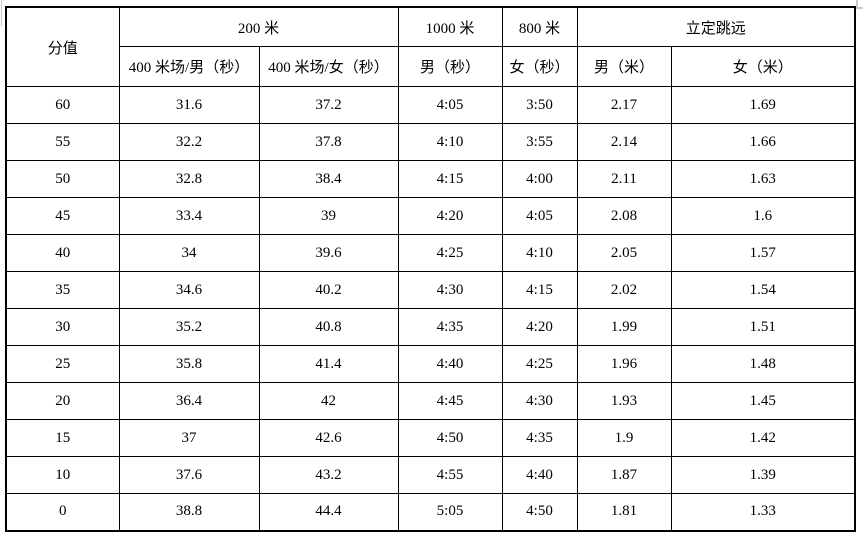 The width and height of the screenshot is (863, 540). Describe the element at coordinates (539, 253) in the screenshot. I see `cell-m800-female: 4:10` at that location.